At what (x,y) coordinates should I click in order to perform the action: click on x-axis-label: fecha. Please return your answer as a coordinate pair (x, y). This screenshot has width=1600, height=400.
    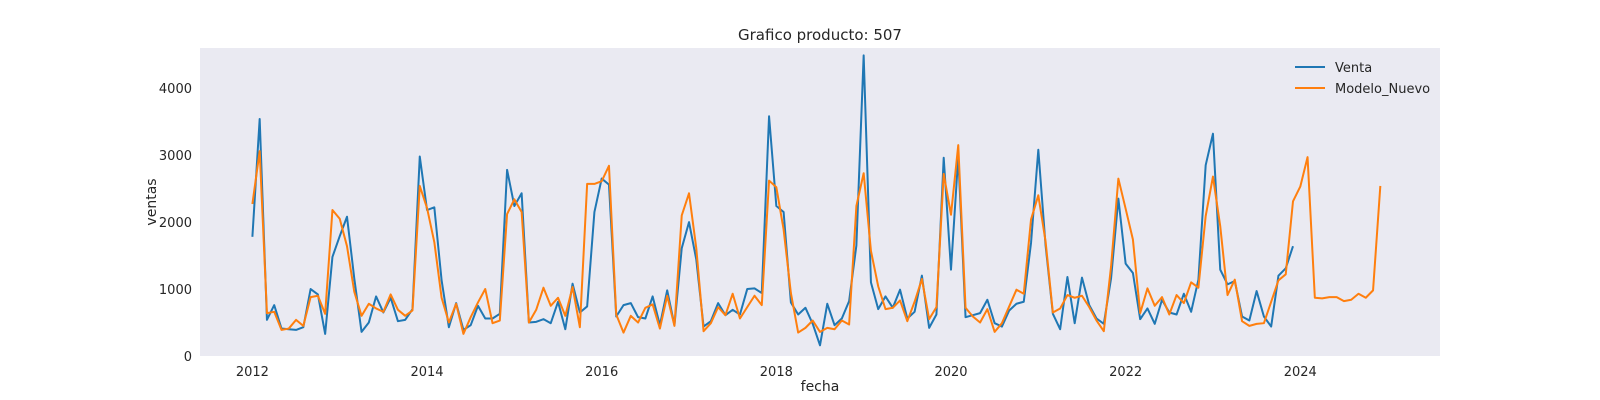
    Looking at the image, I should click on (820, 387).